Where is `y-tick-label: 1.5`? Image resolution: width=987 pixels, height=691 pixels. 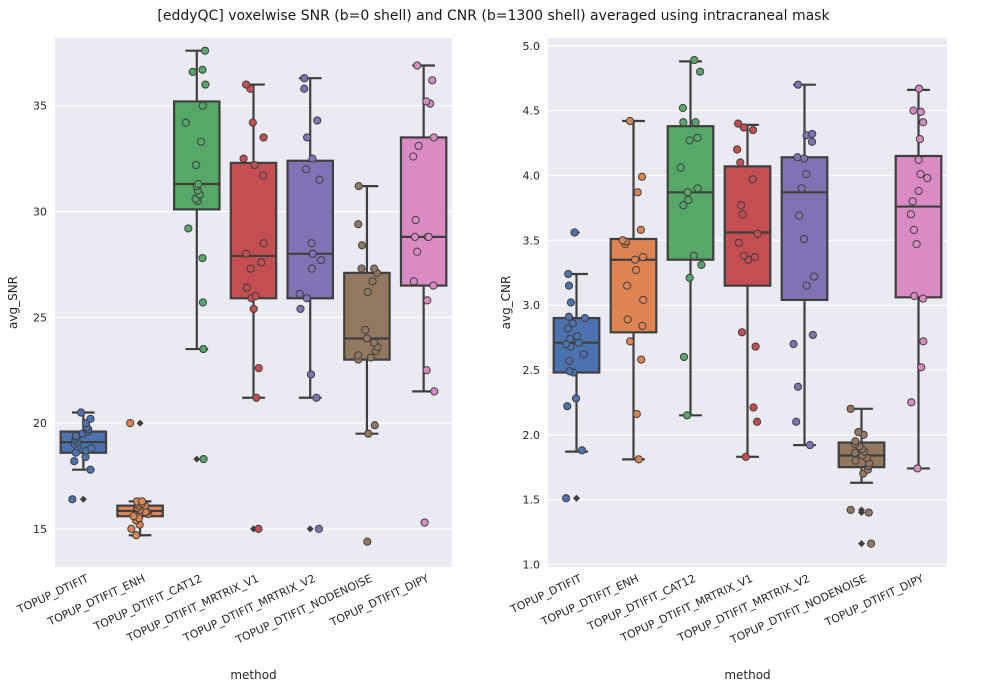
y-tick-label: 1.5 is located at coordinates (532, 500).